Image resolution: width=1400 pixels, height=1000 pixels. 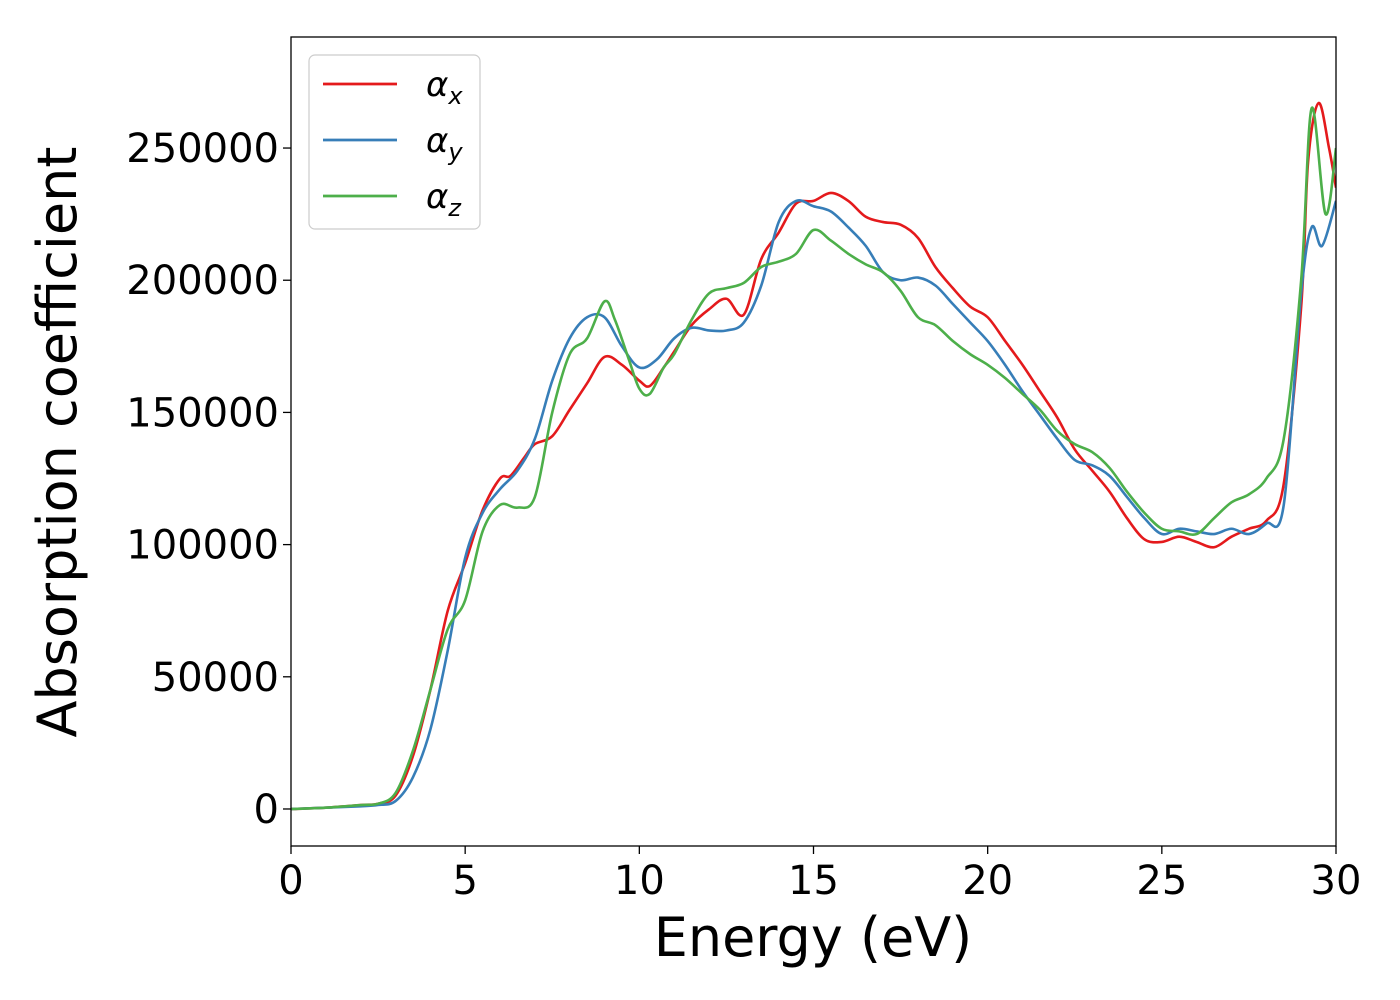 I want to click on y-tick-label: 150000, so click(x=202, y=413).